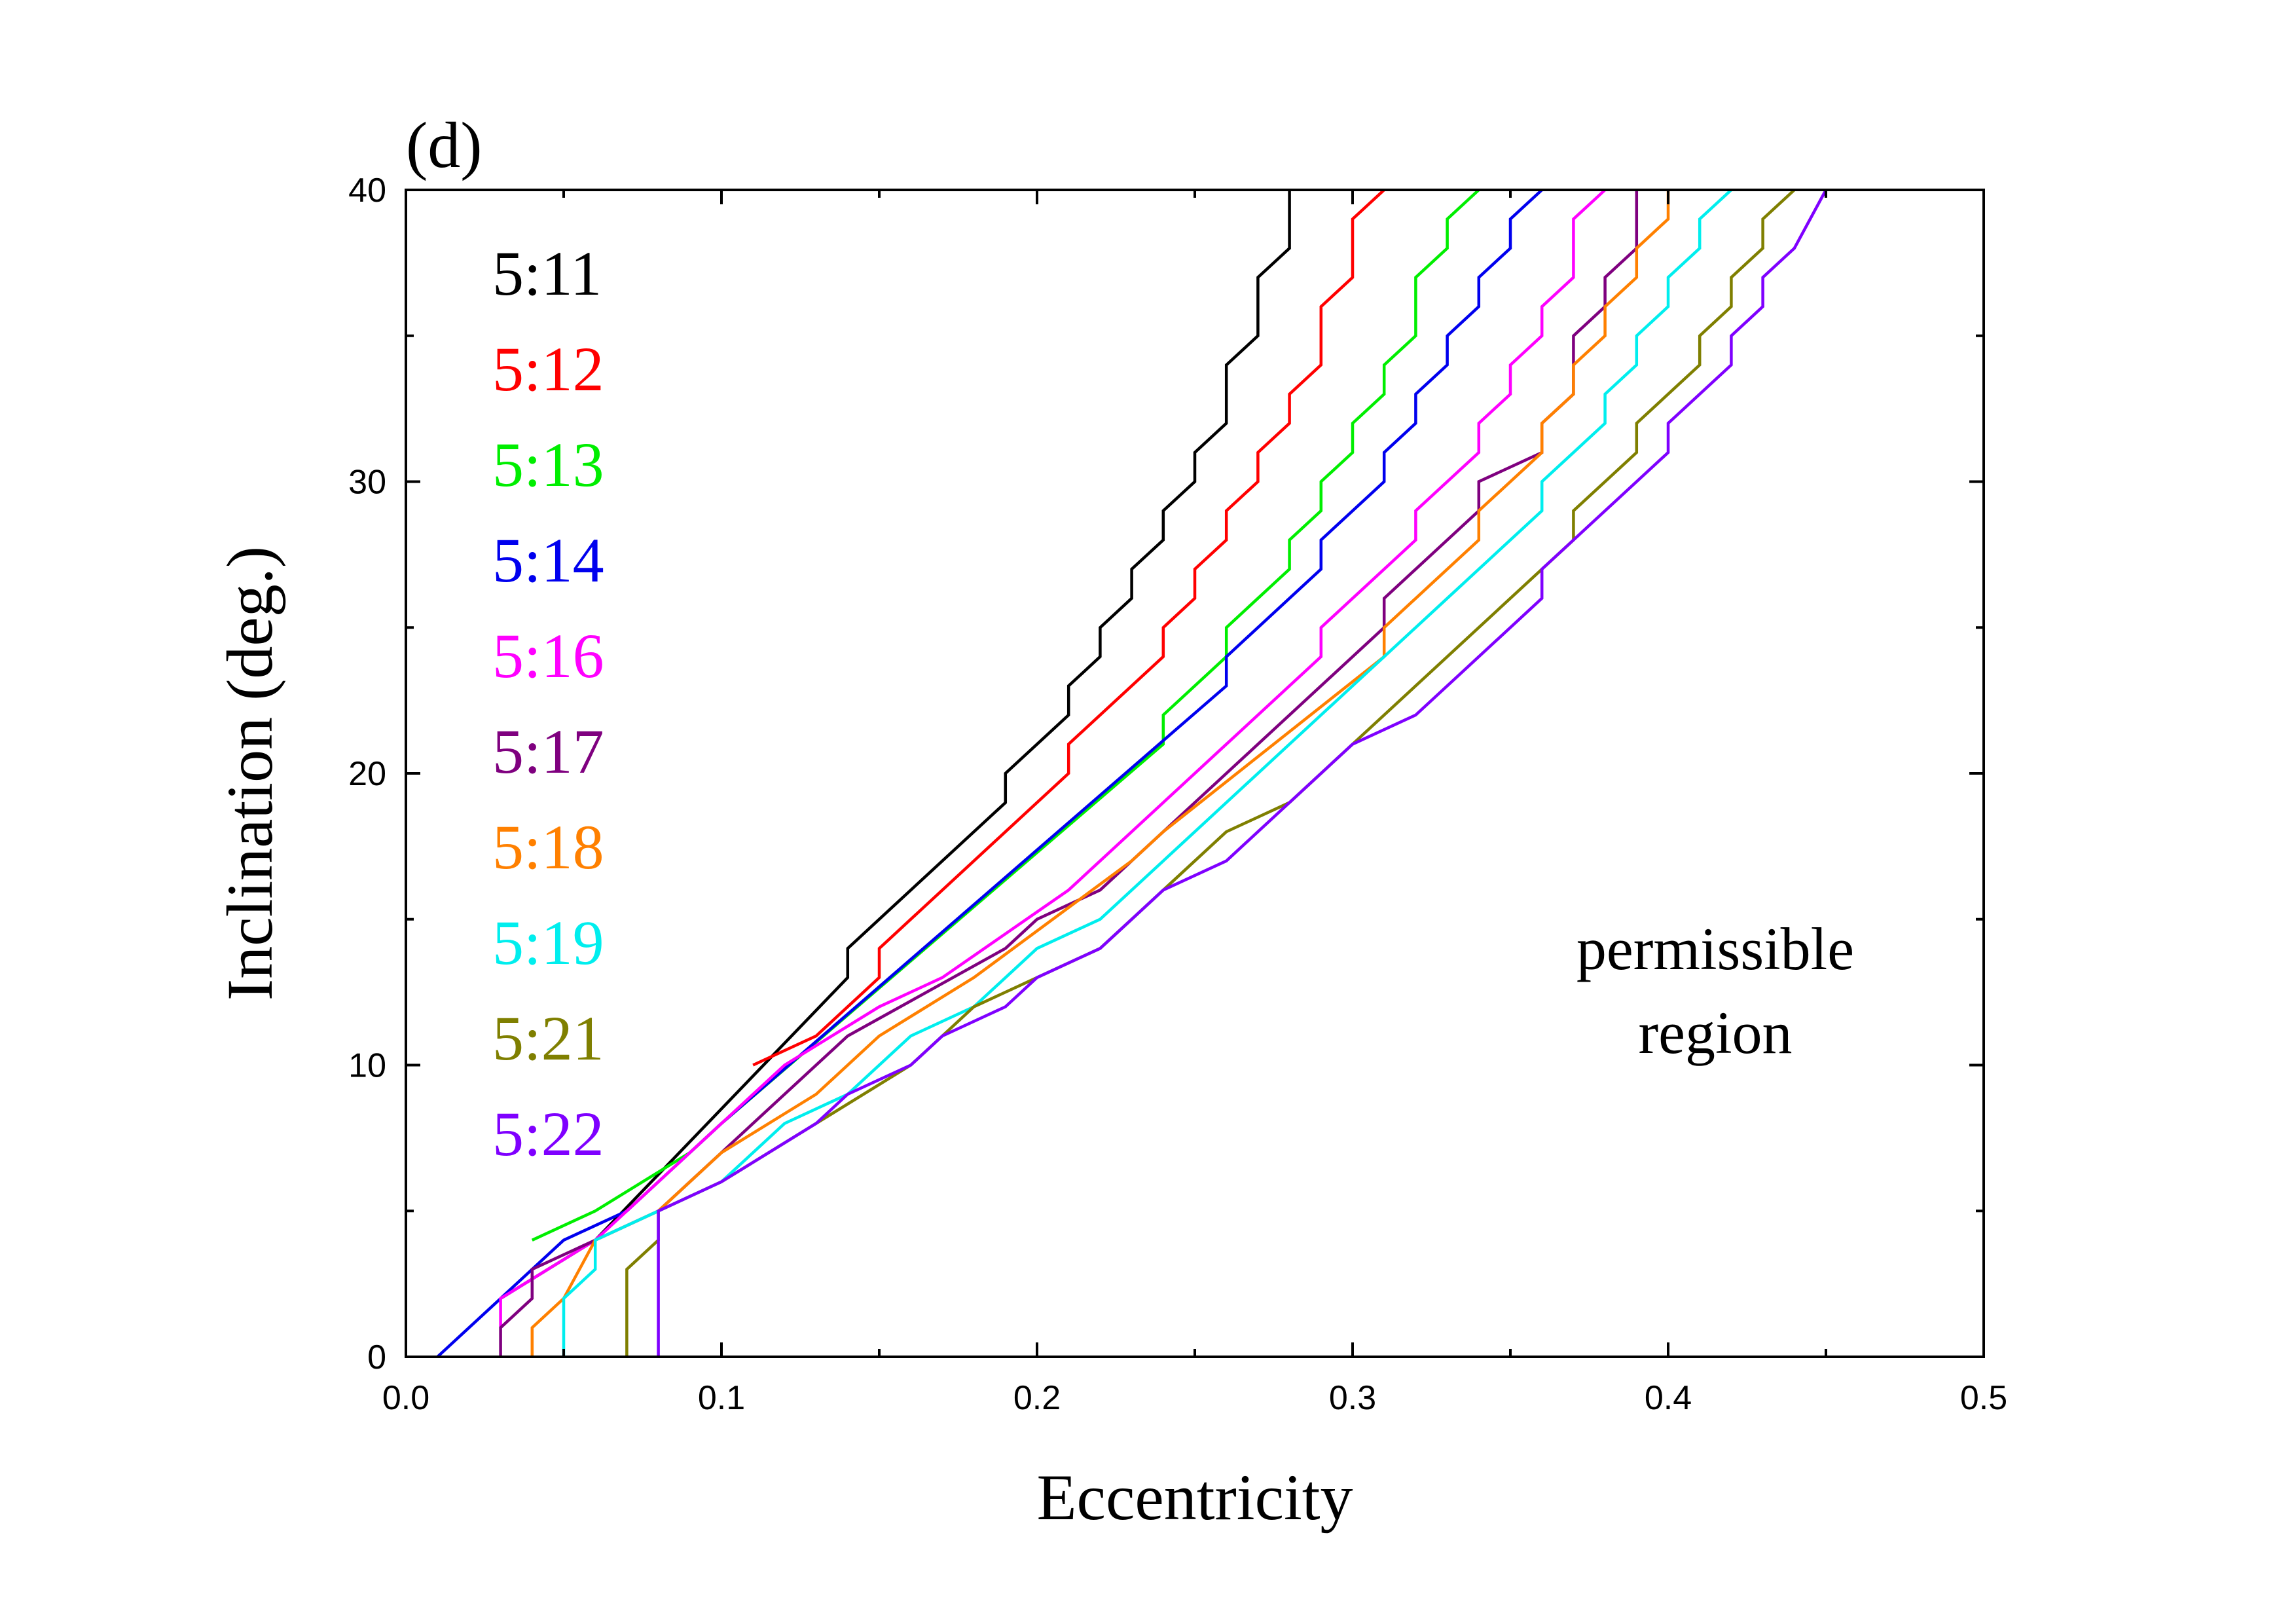  What do you see at coordinates (1715, 1032) in the screenshot?
I see `annotation-line-2: region` at bounding box center [1715, 1032].